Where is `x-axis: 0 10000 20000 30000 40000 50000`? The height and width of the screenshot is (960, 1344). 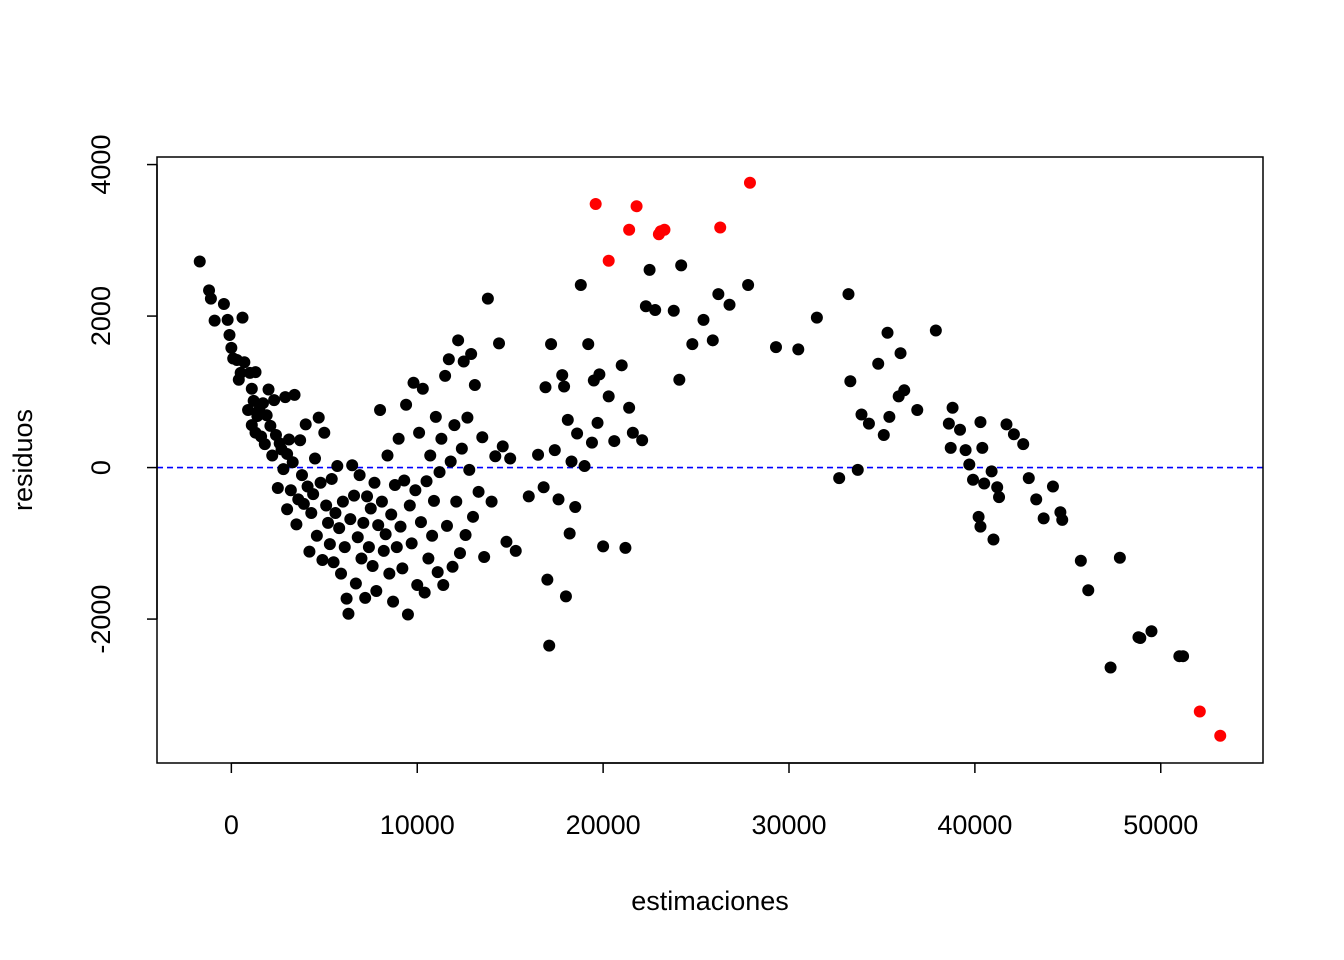
x-axis: 0 10000 20000 30000 40000 50000 is located at coordinates (711, 801).